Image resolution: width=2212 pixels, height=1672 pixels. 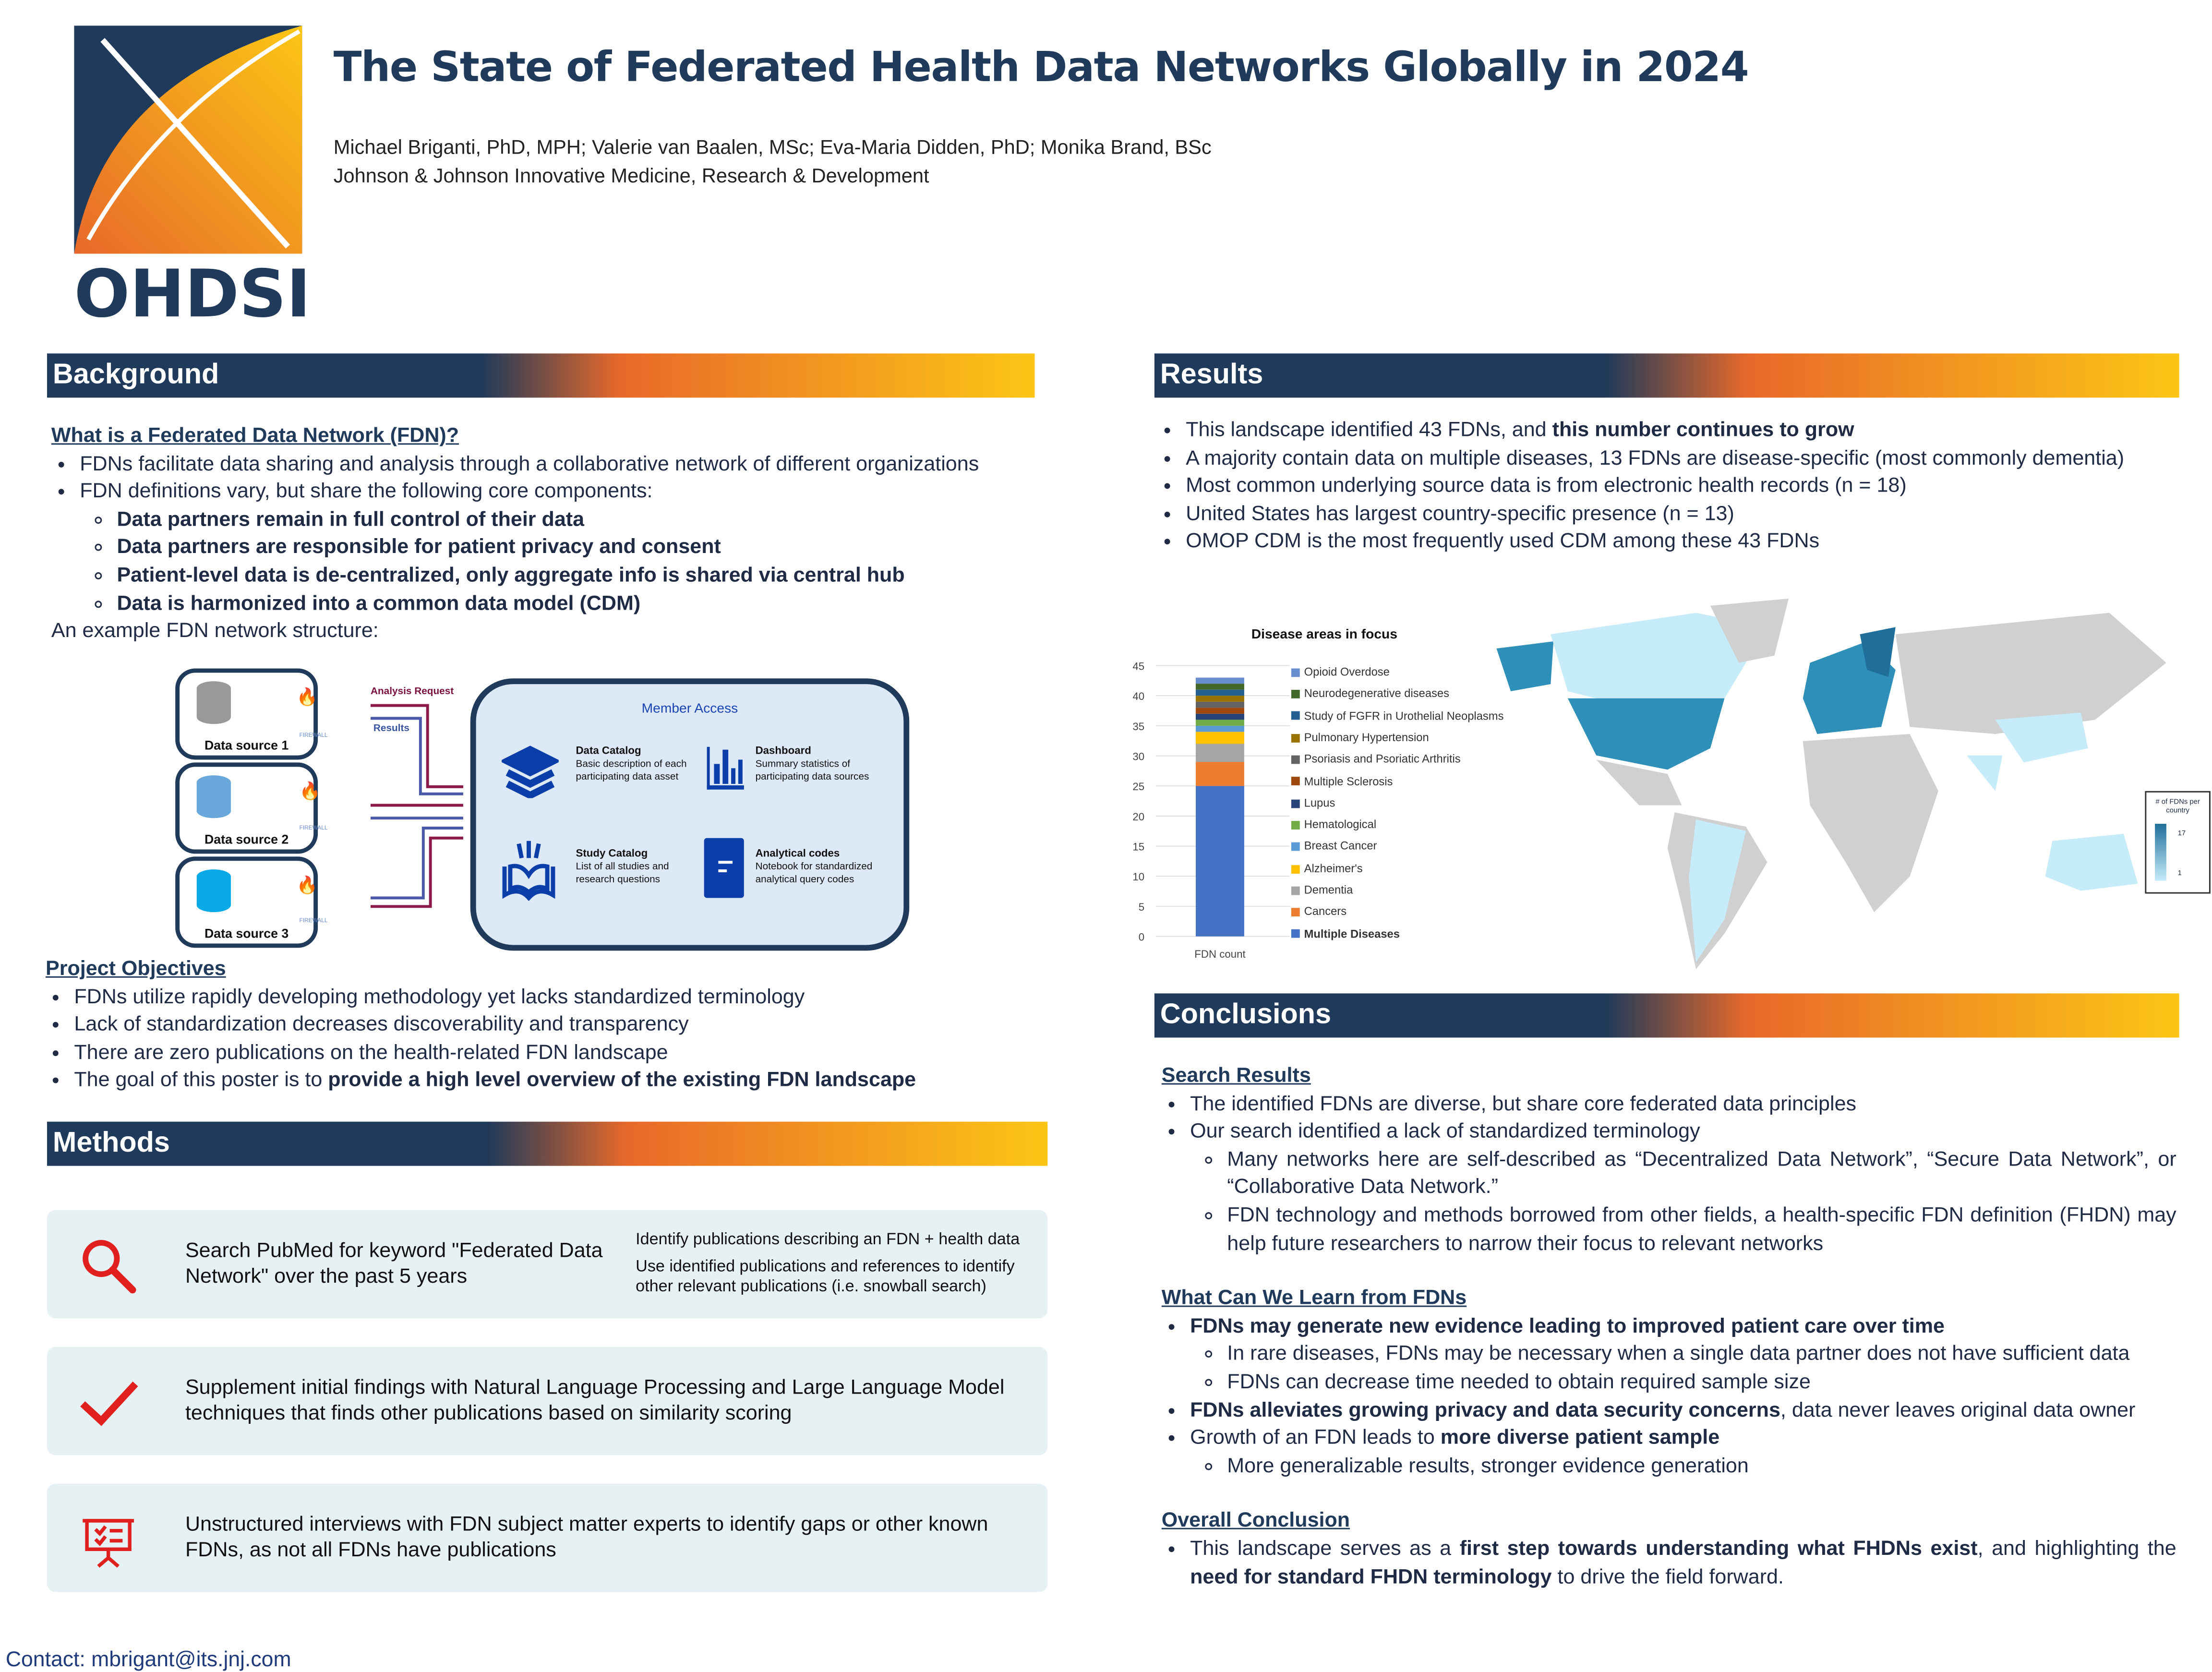 I want to click on goal-text: The goal of this poster is to, so click(x=201, y=1081).